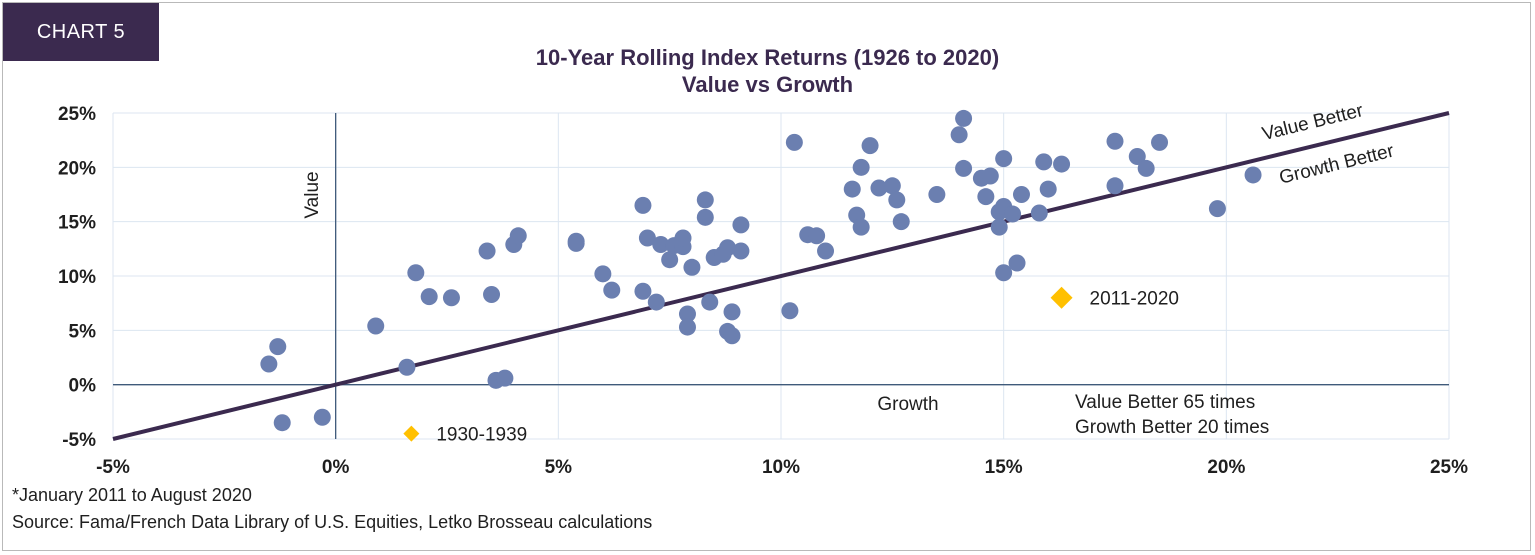  What do you see at coordinates (767, 84) in the screenshot?
I see `chart-subtitle: Value vs Growth` at bounding box center [767, 84].